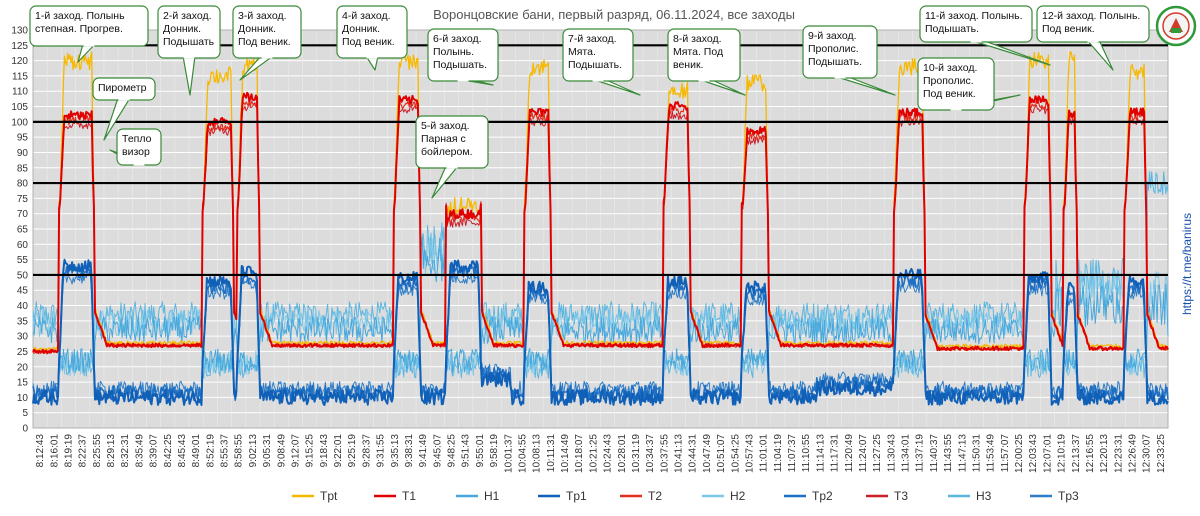  What do you see at coordinates (23, 260) in the screenshot?
I see `y-tick-label: 55` at bounding box center [23, 260].